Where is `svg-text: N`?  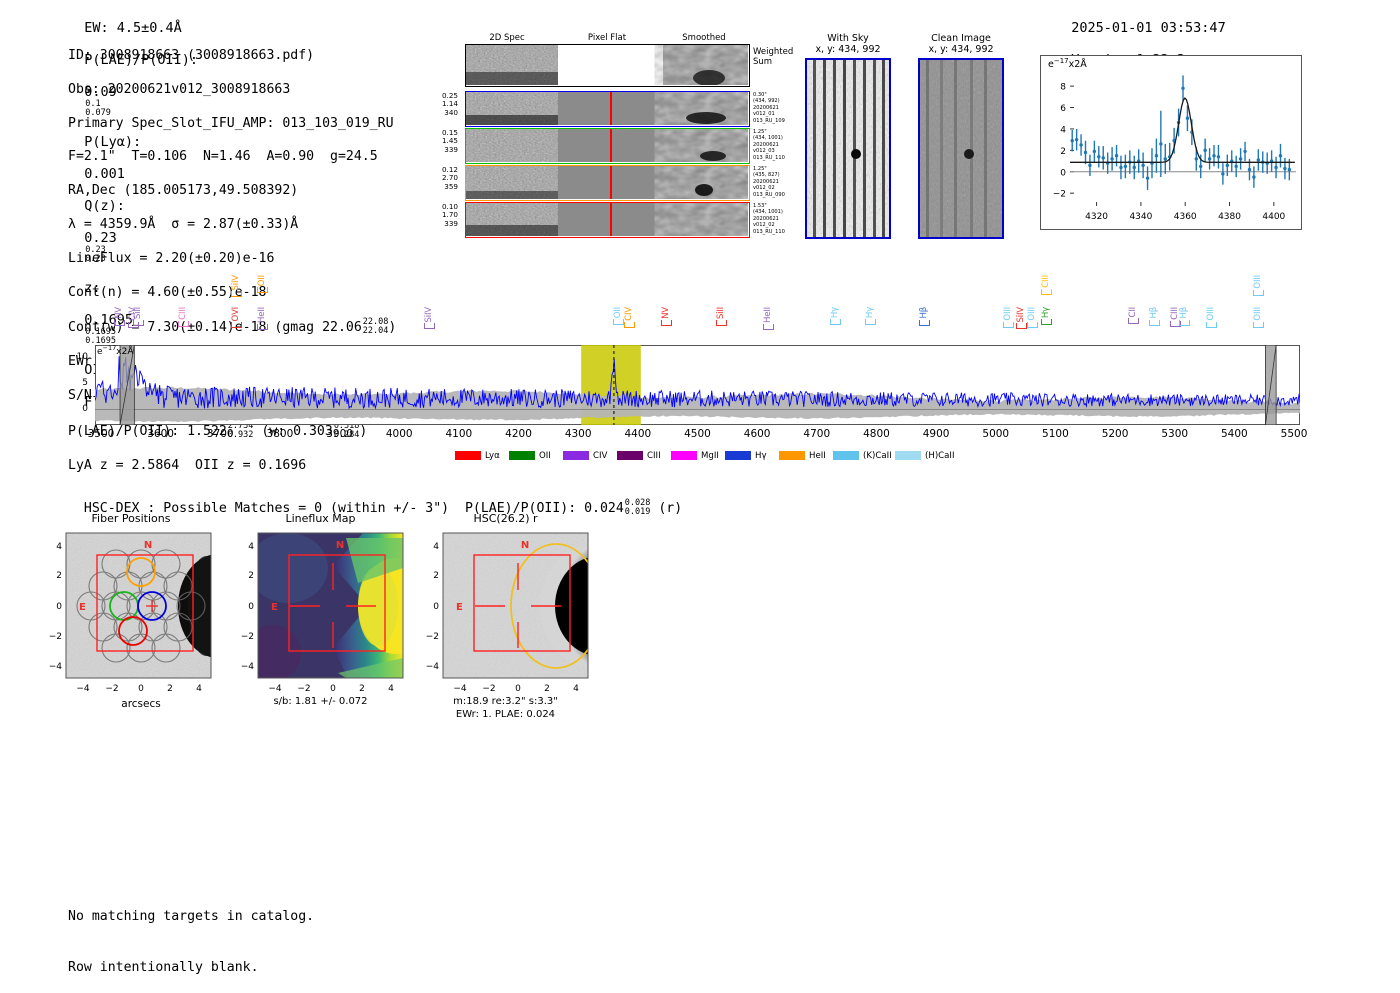
svg-text: N is located at coordinates (340, 545).